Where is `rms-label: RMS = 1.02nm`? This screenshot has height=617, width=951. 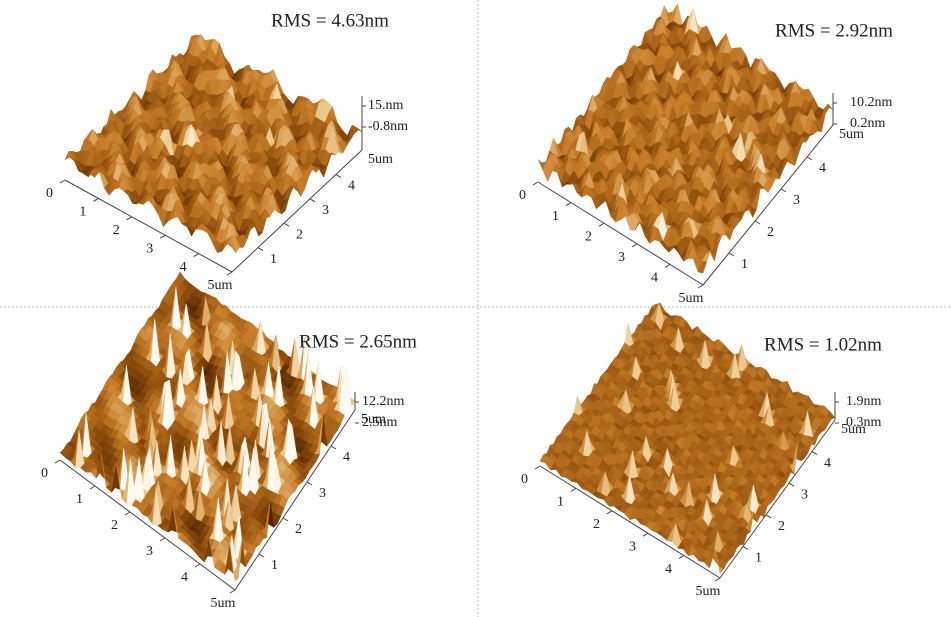 rms-label: RMS = 1.02nm is located at coordinates (823, 344).